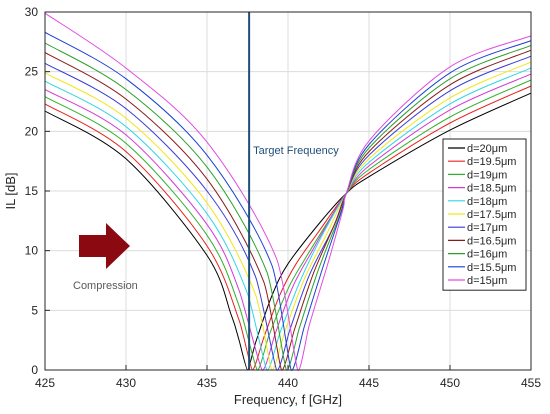 The height and width of the screenshot is (414, 550). I want to click on legend-label-1: d=19.5μm, so click(491, 162).